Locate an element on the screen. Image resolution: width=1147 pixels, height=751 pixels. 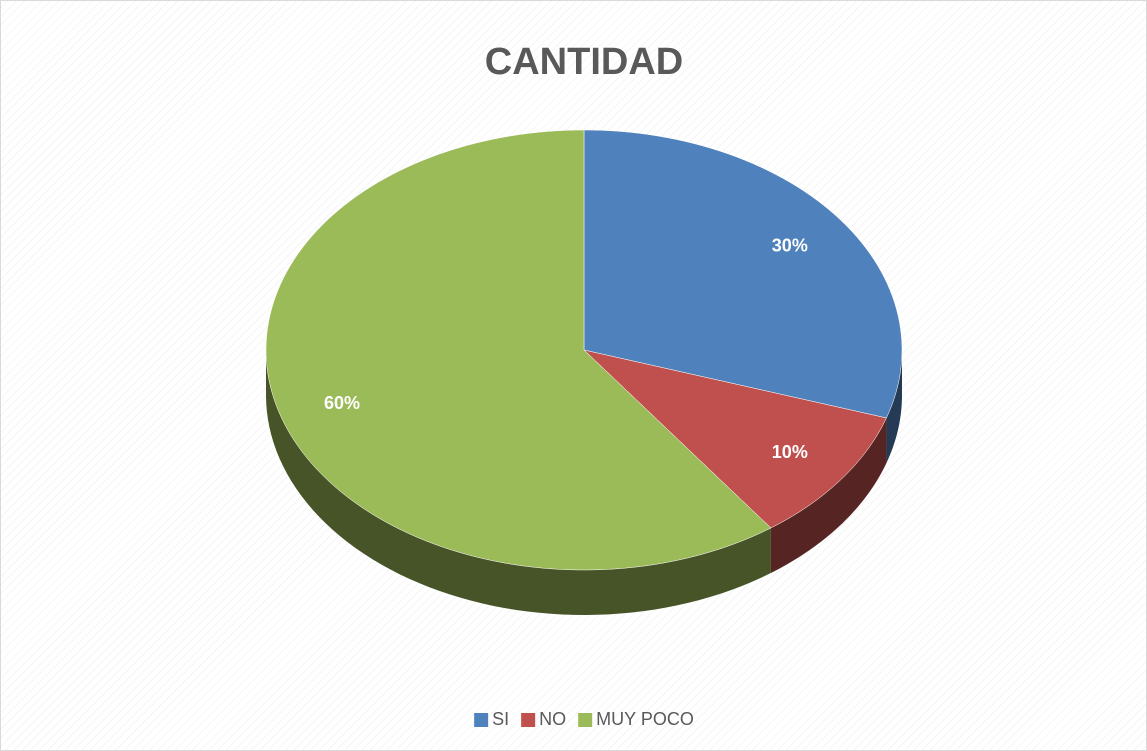
chart-title: CANTIDAD is located at coordinates (584, 62).